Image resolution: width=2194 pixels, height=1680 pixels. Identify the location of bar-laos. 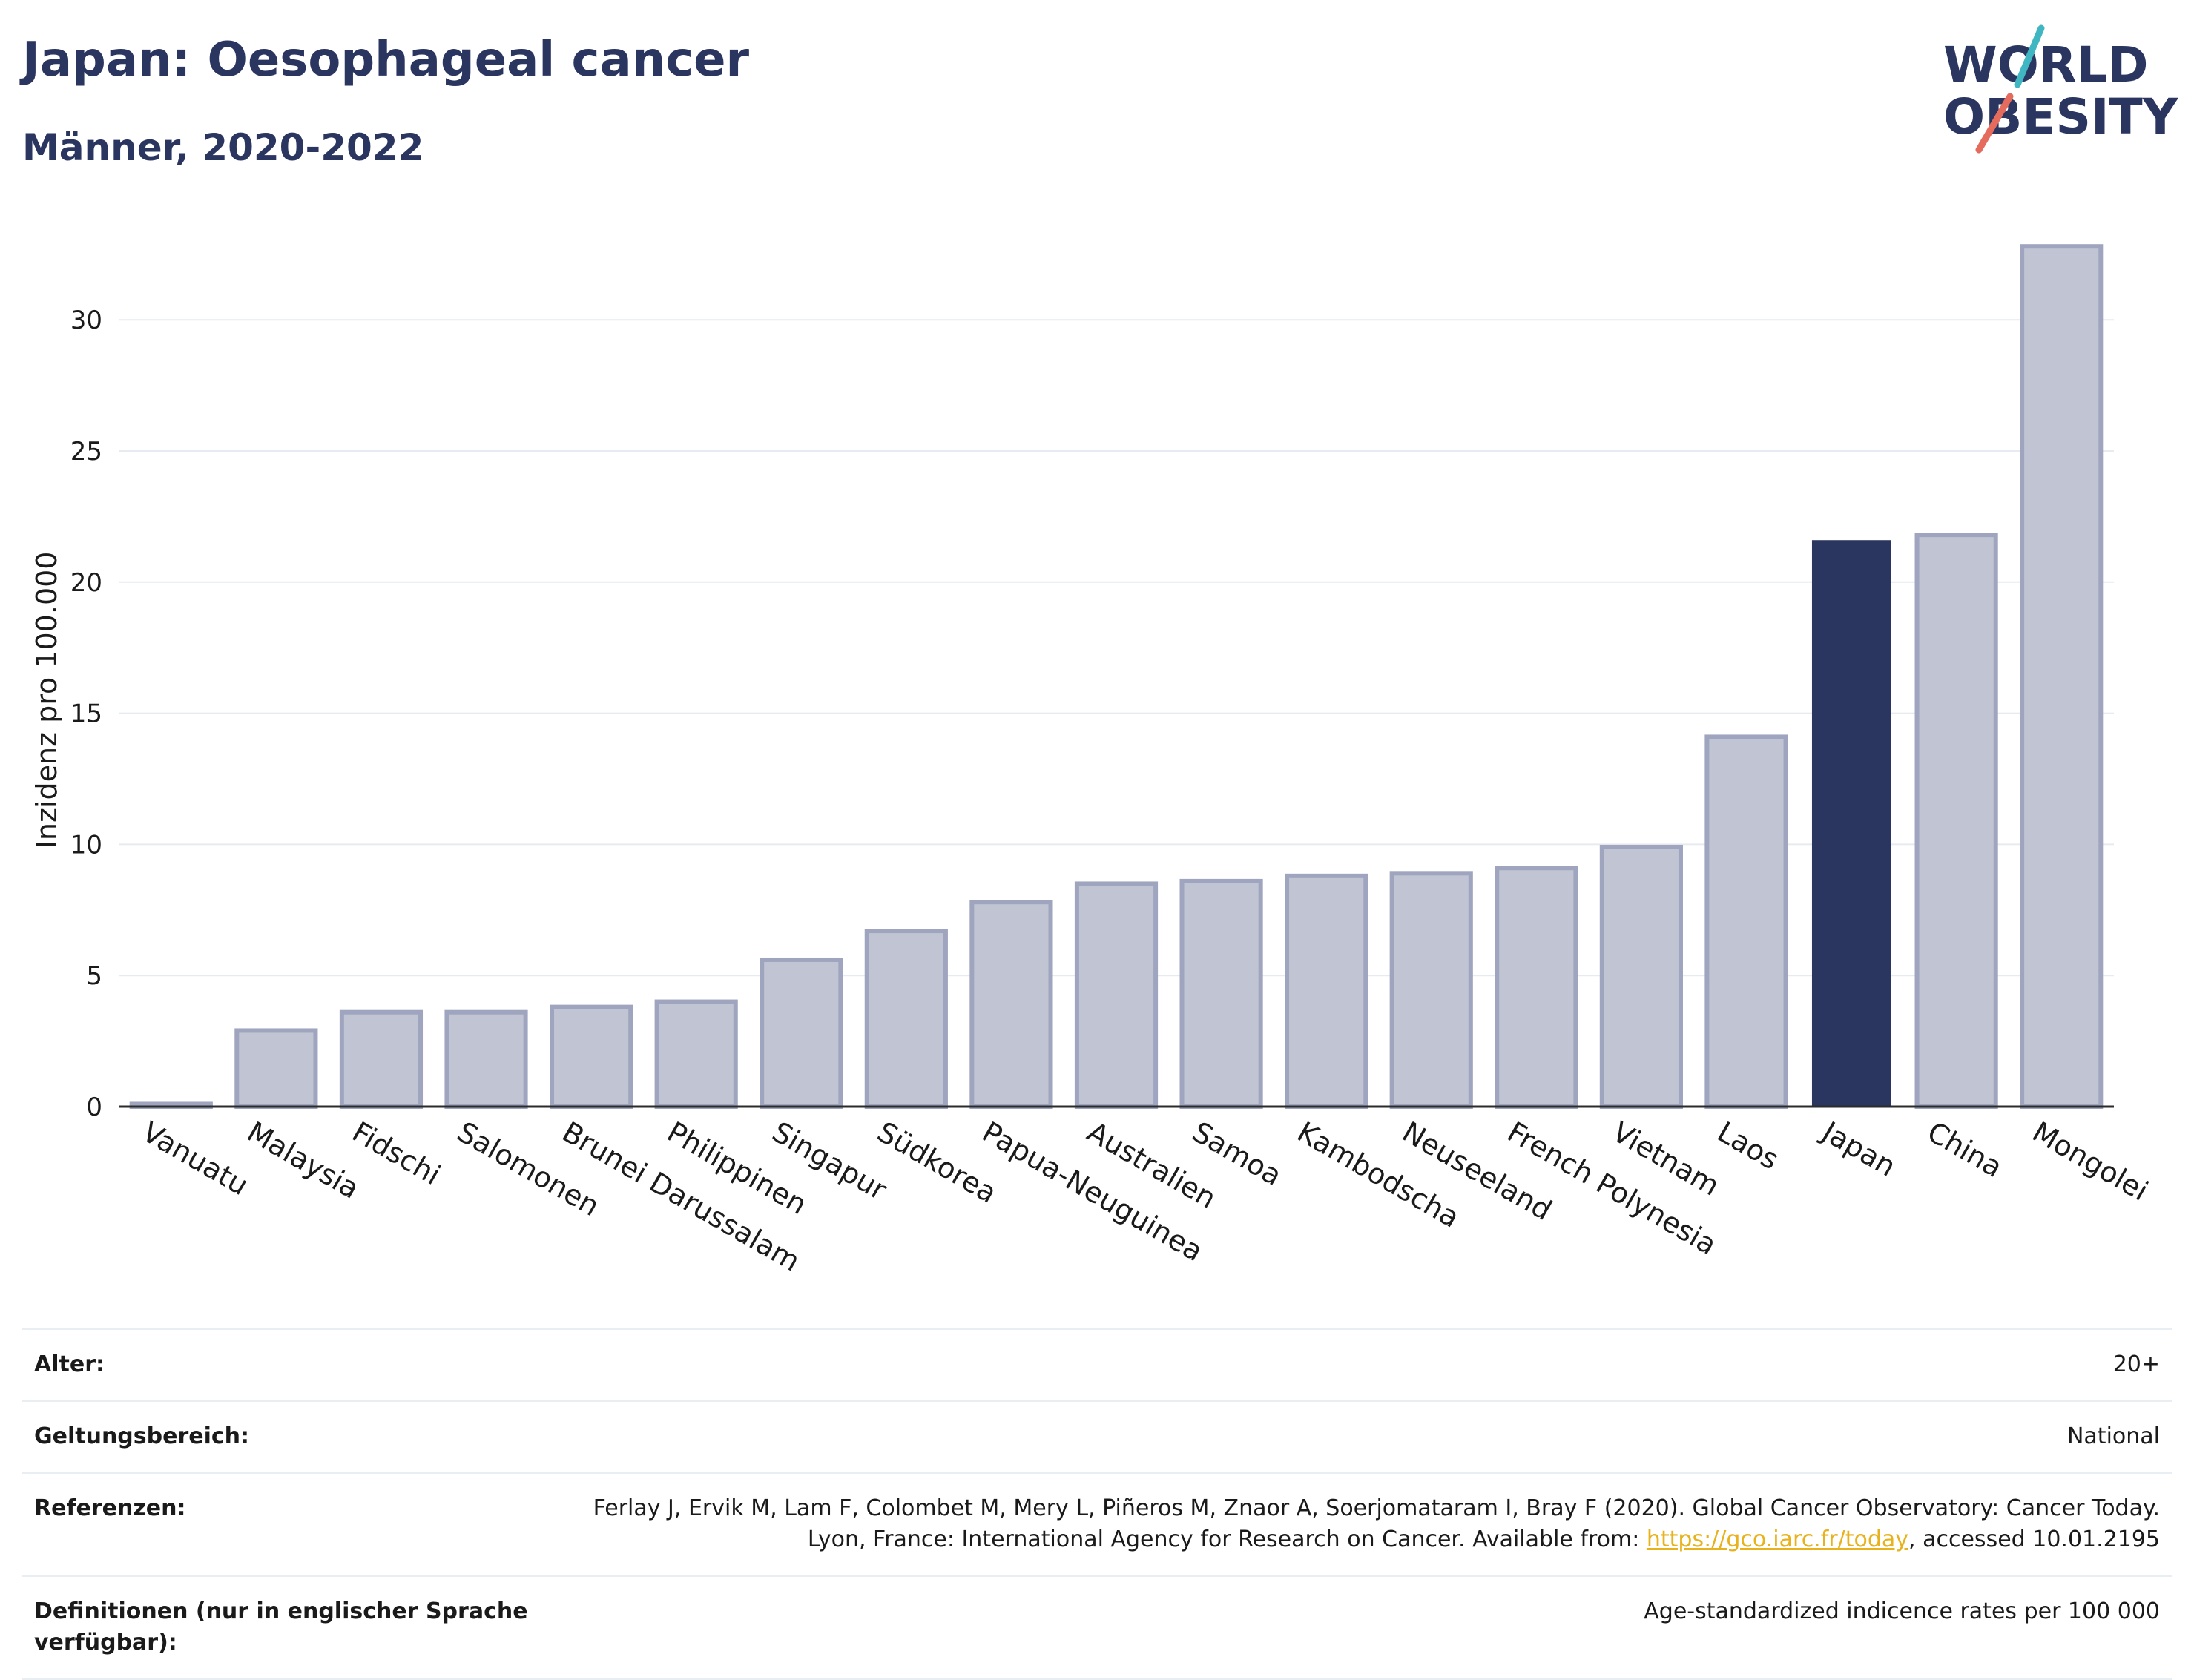
(1746, 922).